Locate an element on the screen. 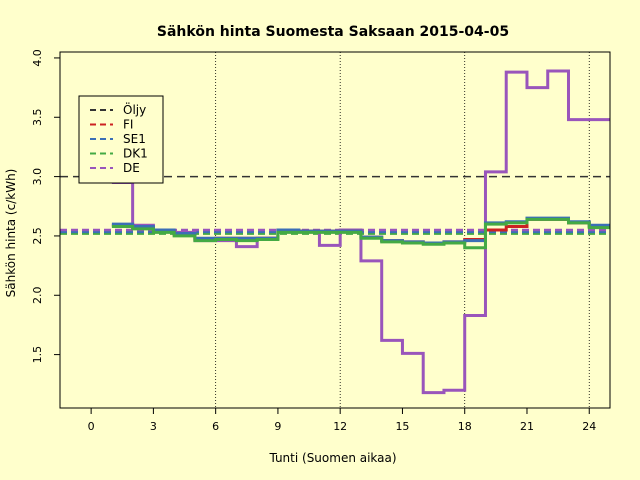 The image size is (640, 480). y-tick-label-3.5: 3.5 is located at coordinates (37, 118).